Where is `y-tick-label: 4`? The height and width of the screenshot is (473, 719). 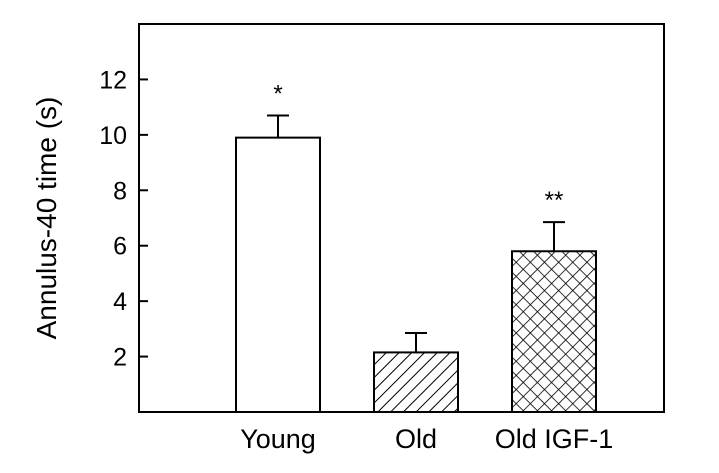 y-tick-label: 4 is located at coordinates (120, 302).